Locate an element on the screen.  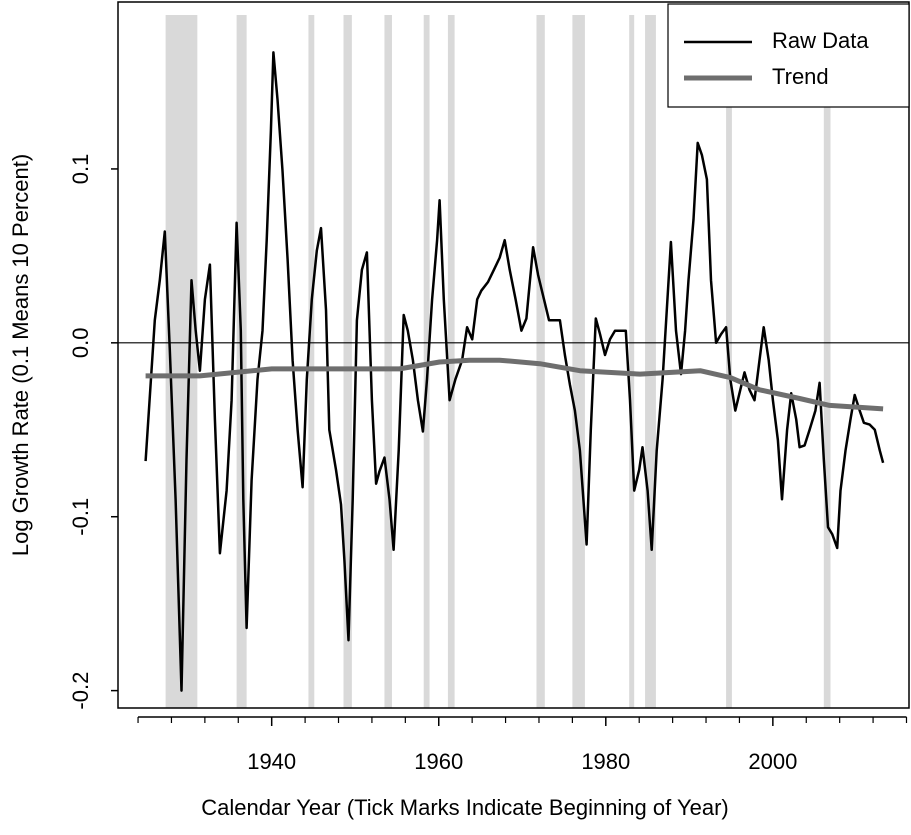
y-tick-label: 0.1 is located at coordinates (80, 169).